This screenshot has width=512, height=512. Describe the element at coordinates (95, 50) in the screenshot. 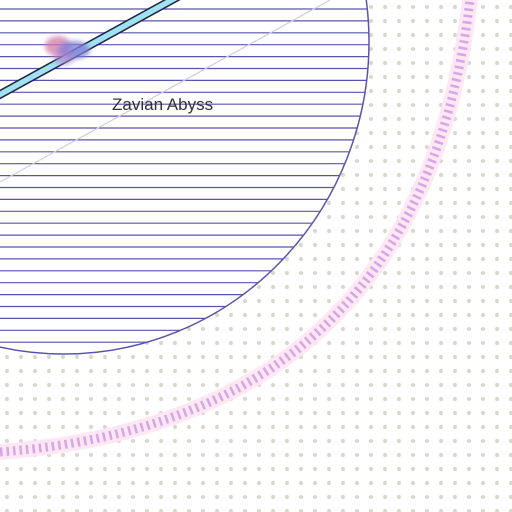

I see `route-line` at that location.